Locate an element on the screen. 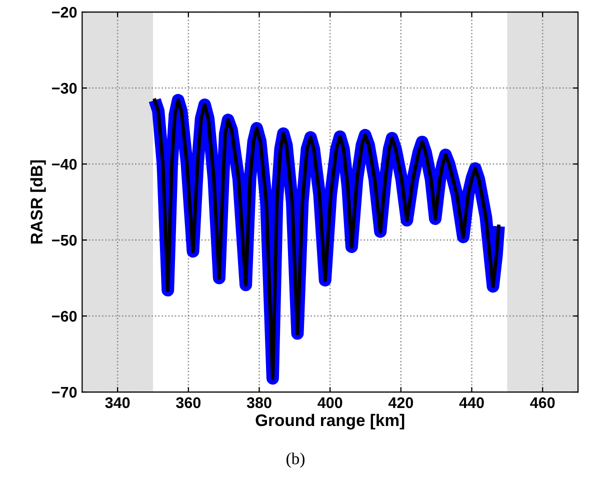  x-tick-label: 340 is located at coordinates (117, 402).